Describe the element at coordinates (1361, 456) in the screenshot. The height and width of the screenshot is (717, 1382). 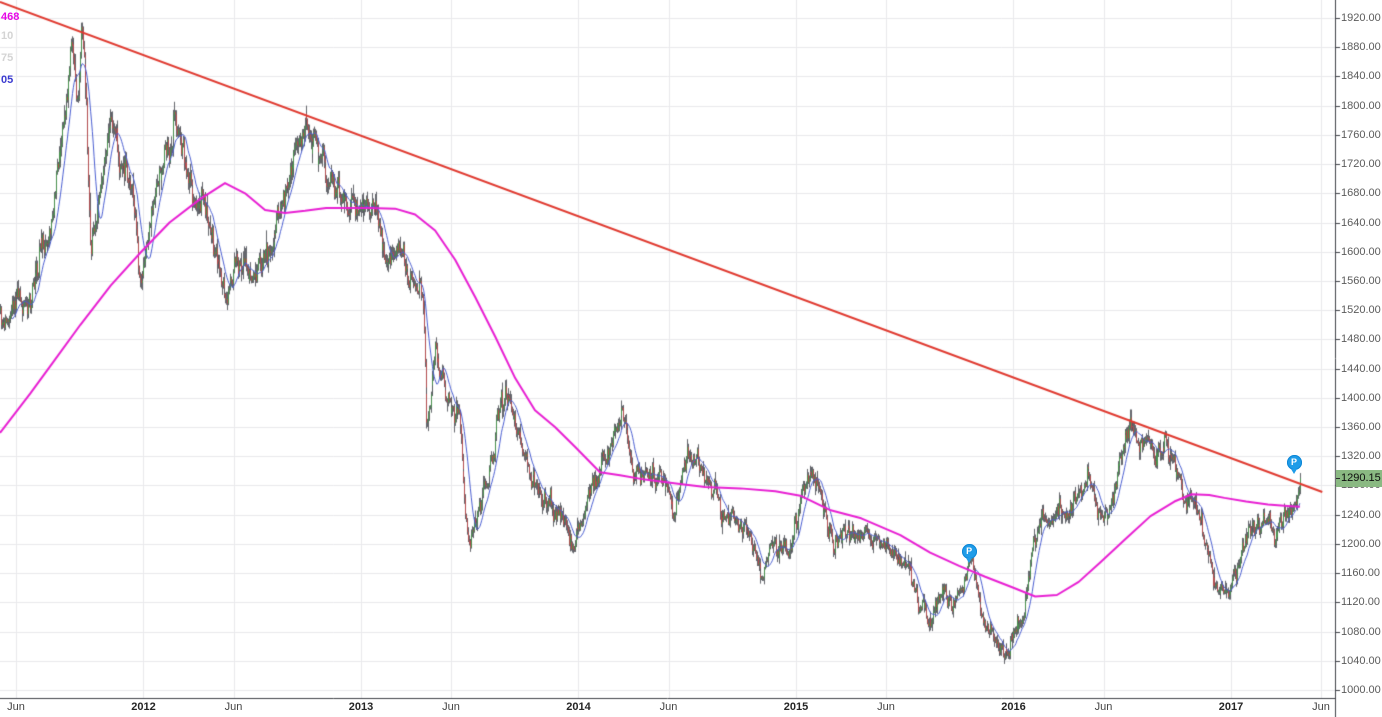
I see `price-axis-label: 1320.00` at that location.